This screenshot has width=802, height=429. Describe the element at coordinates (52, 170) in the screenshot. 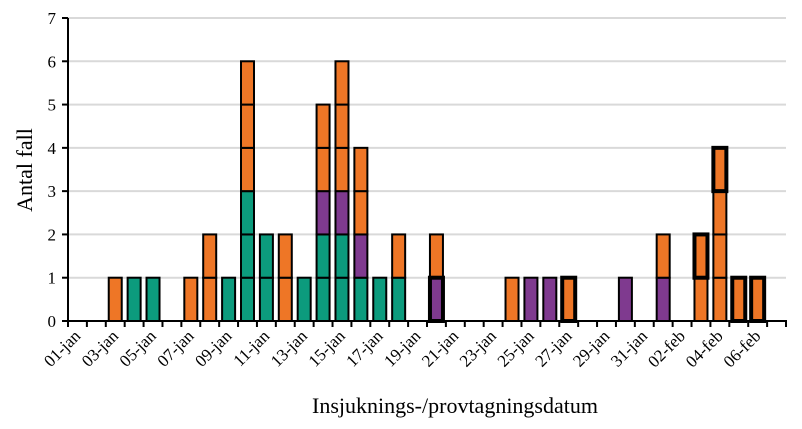

I see `y-tick-labels: 0 1 2 3 4 5 6 7` at that location.